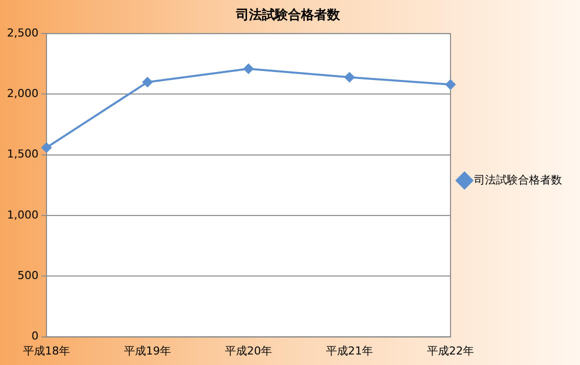 This screenshot has width=580, height=365. Describe the element at coordinates (450, 351) in the screenshot. I see `x-tick-label: 平成22年` at that location.